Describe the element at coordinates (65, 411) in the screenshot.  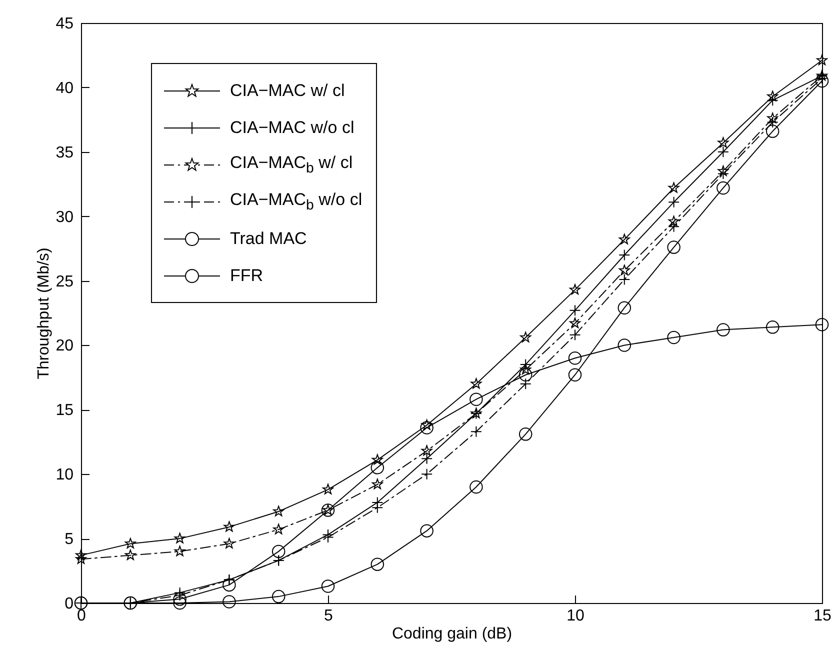
I see `y-tick-label: 15` at that location.